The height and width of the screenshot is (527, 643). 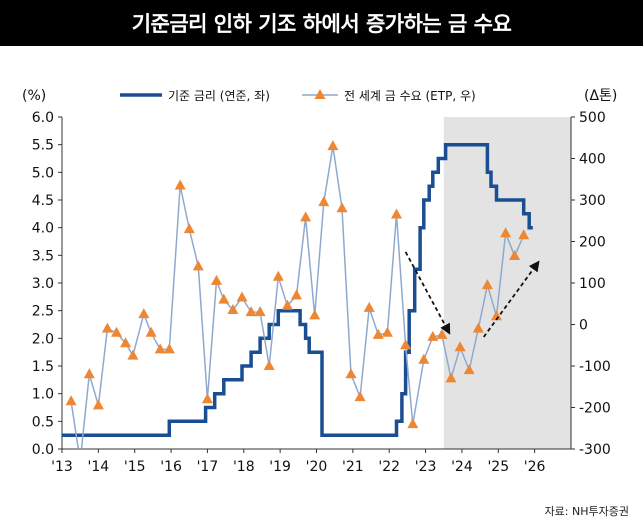 What do you see at coordinates (43, 173) in the screenshot?
I see `left-axis-tick-label: 5.0` at bounding box center [43, 173].